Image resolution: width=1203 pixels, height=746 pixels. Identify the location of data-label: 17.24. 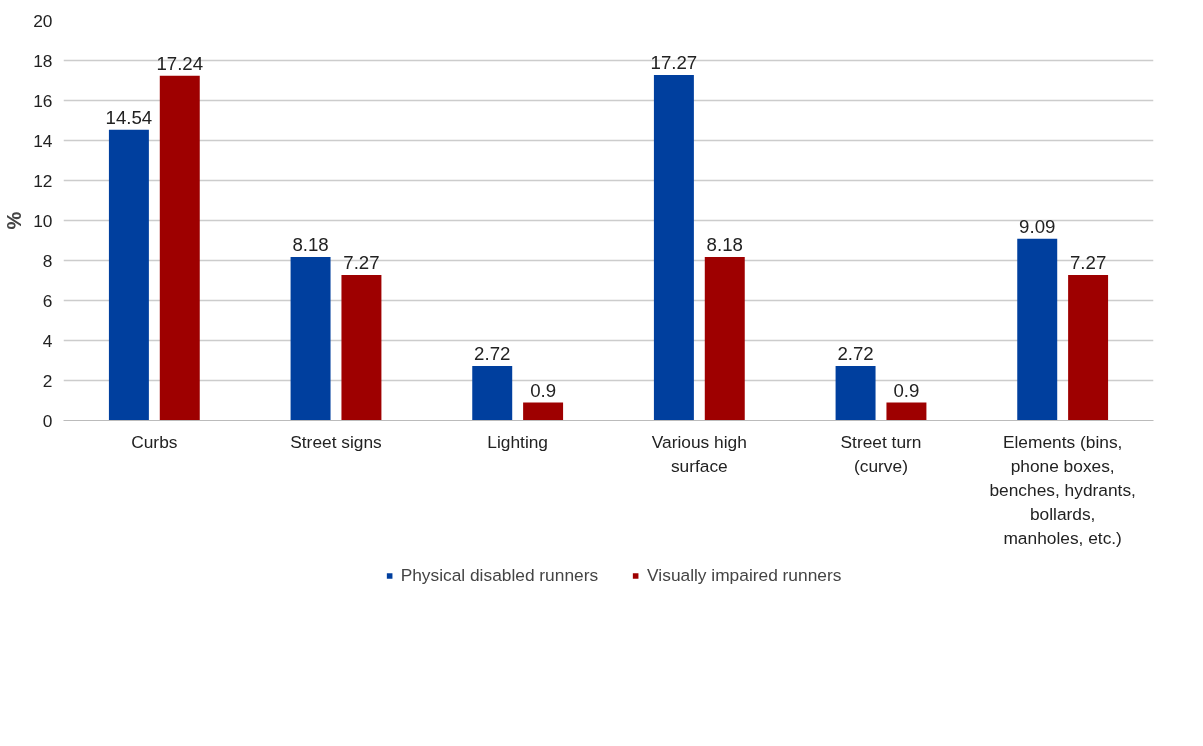
(180, 63).